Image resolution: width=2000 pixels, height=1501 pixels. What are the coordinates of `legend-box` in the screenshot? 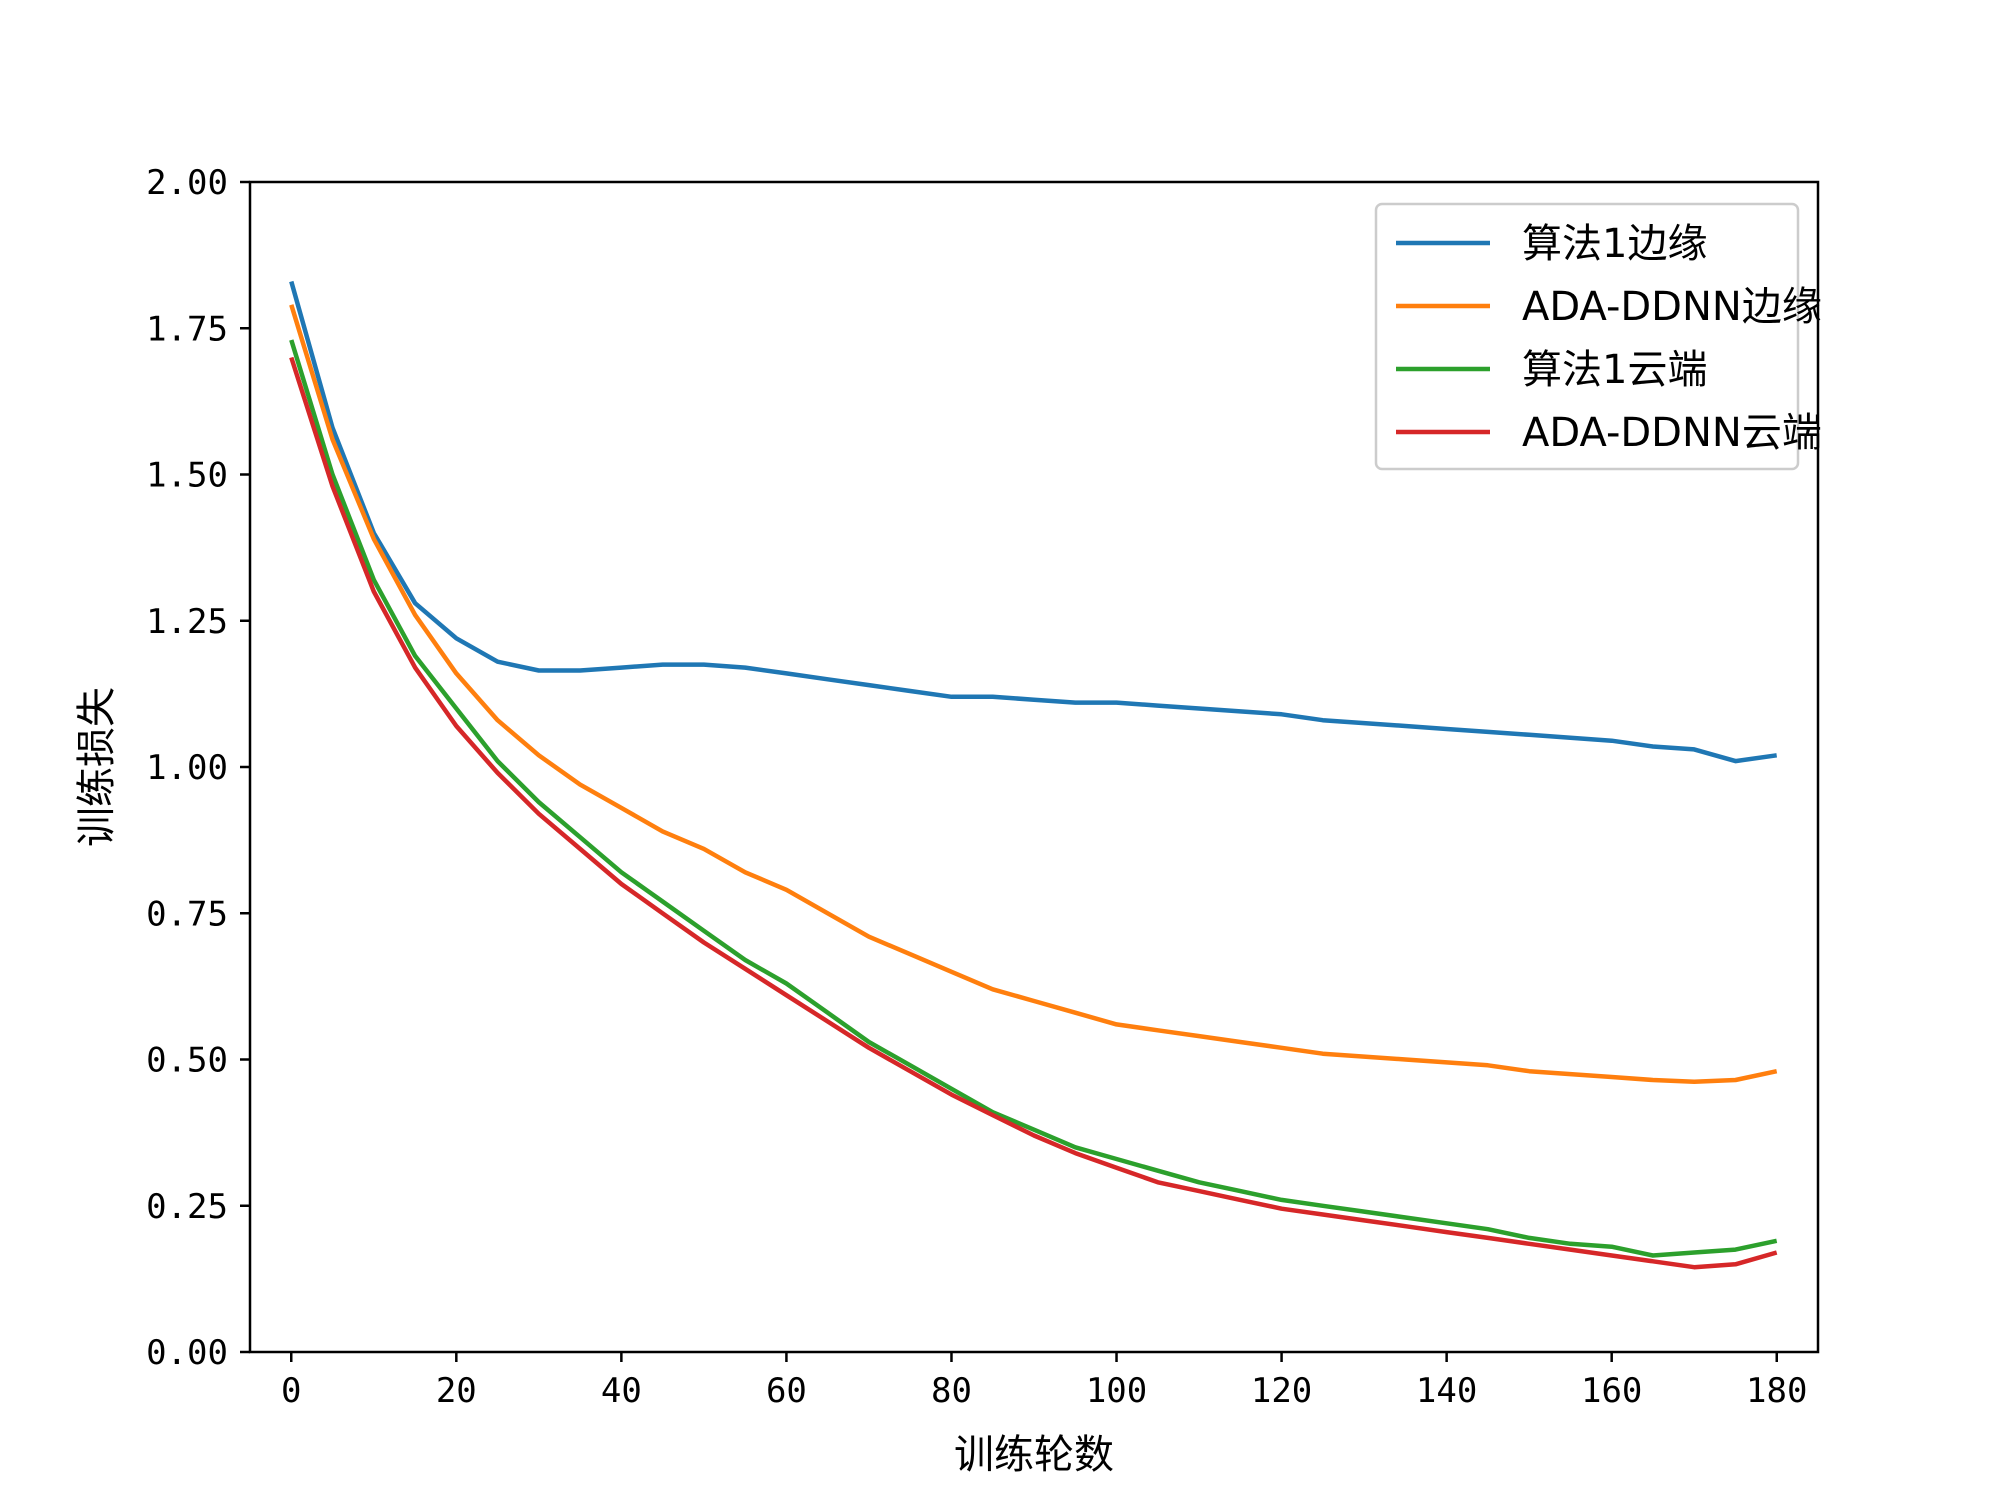 It's located at (1587, 336).